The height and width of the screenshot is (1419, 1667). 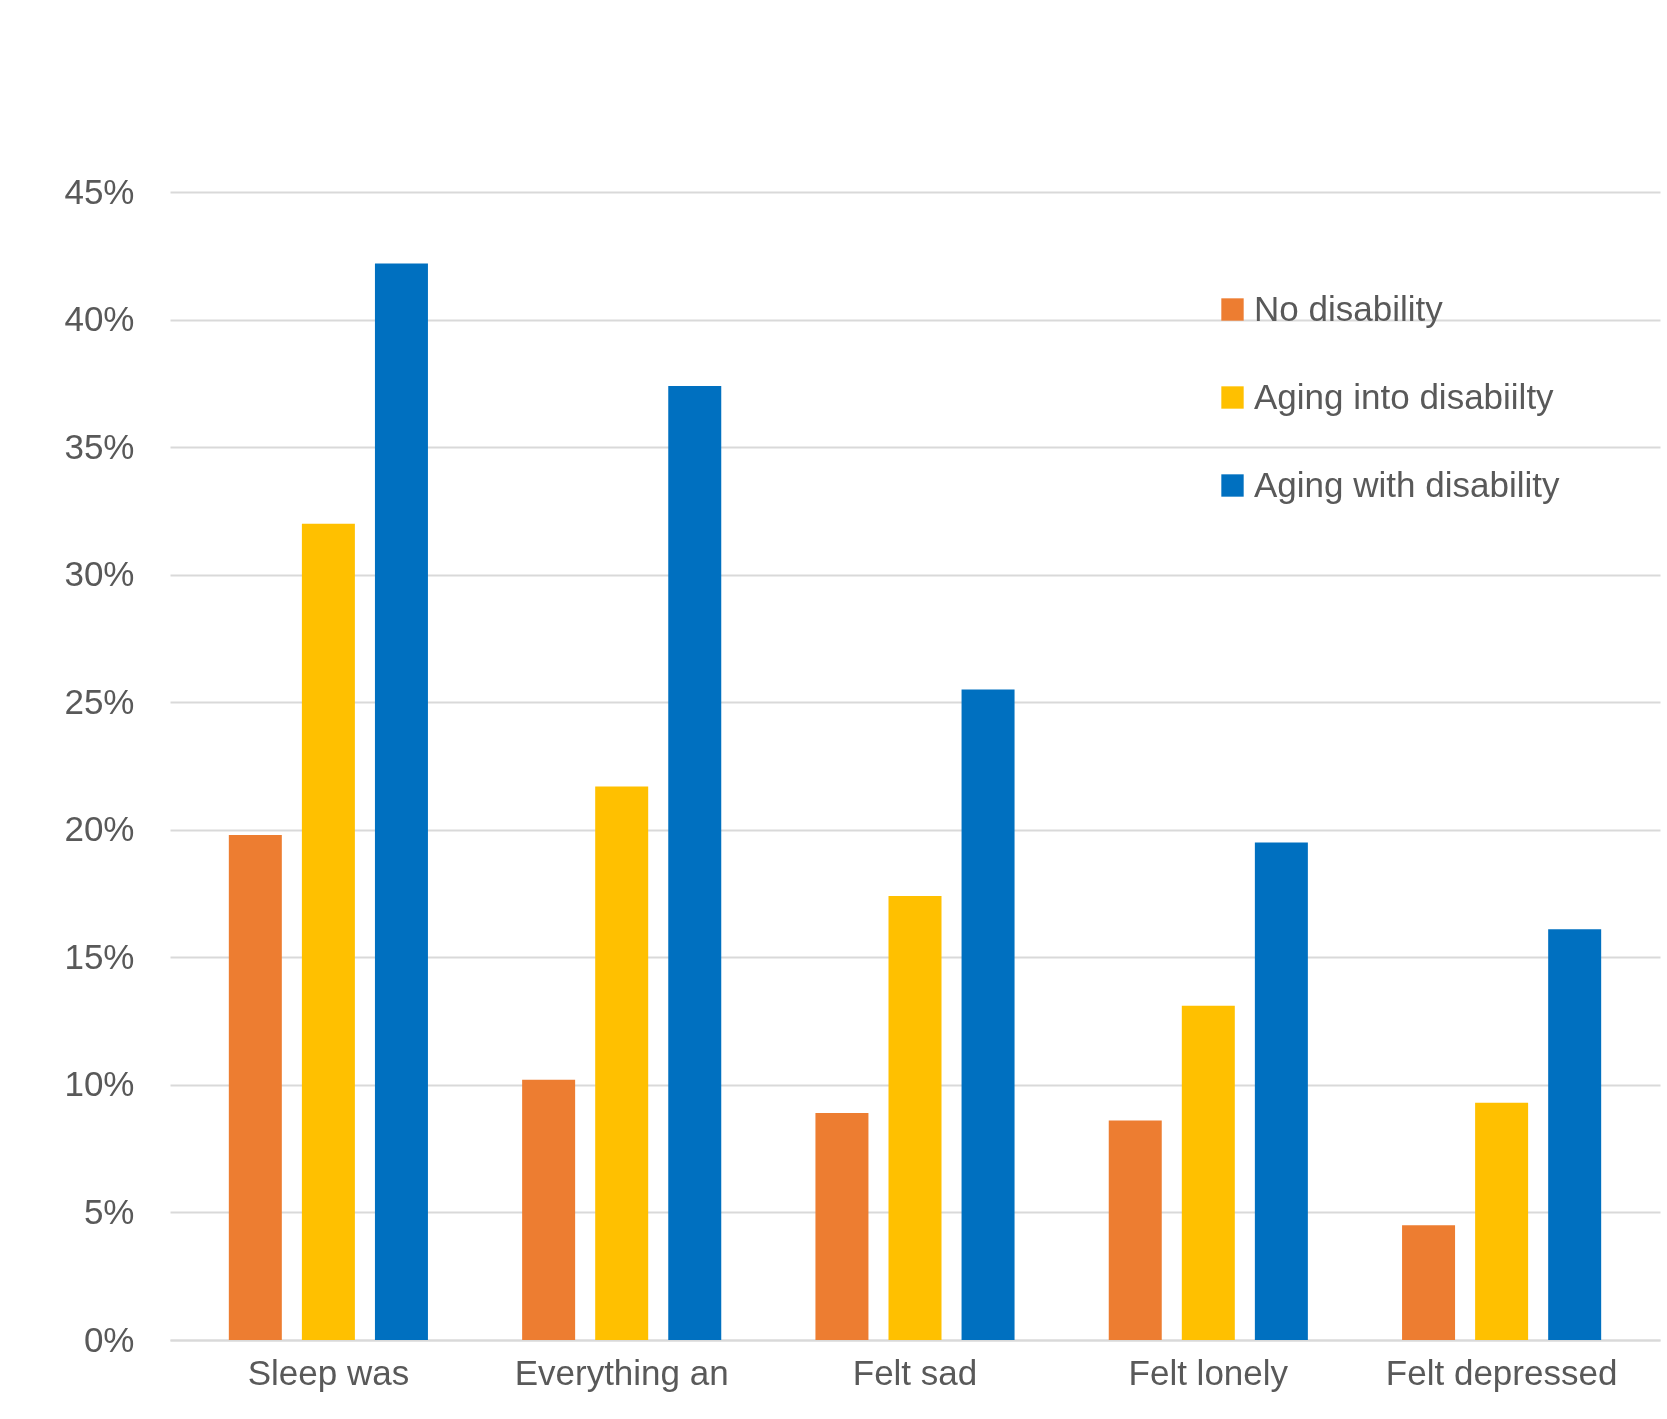 I want to click on x-tick-label: Felt lonely, so click(x=1208, y=1372).